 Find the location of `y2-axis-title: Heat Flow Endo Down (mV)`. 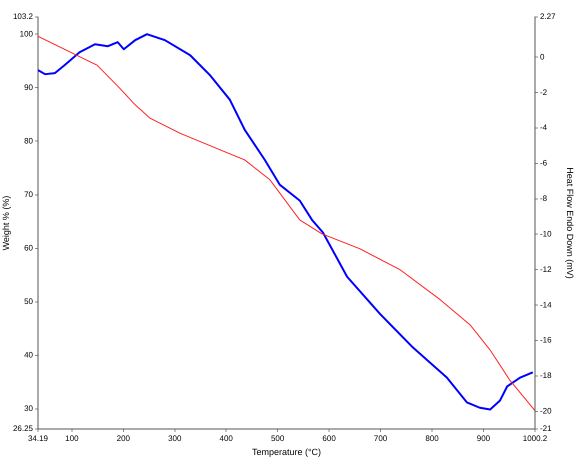

y2-axis-title: Heat Flow Endo Down (mV) is located at coordinates (570, 223).